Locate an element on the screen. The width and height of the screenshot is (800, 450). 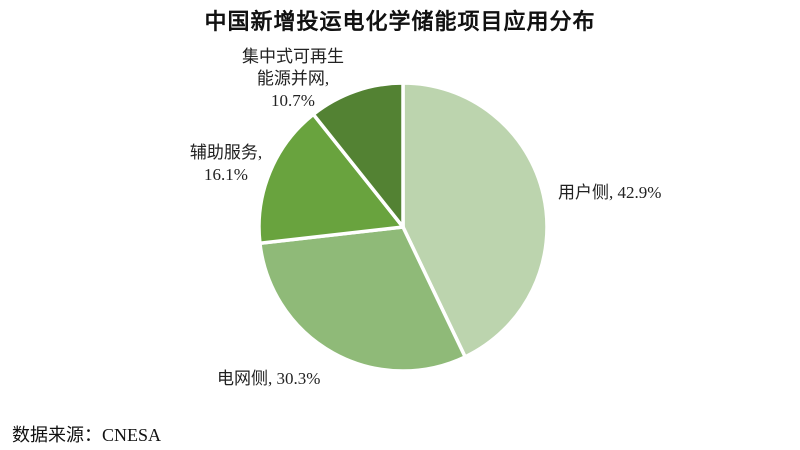
pie-label-ancillary-services: 辅助服务, 16.1% is located at coordinates (226, 163).